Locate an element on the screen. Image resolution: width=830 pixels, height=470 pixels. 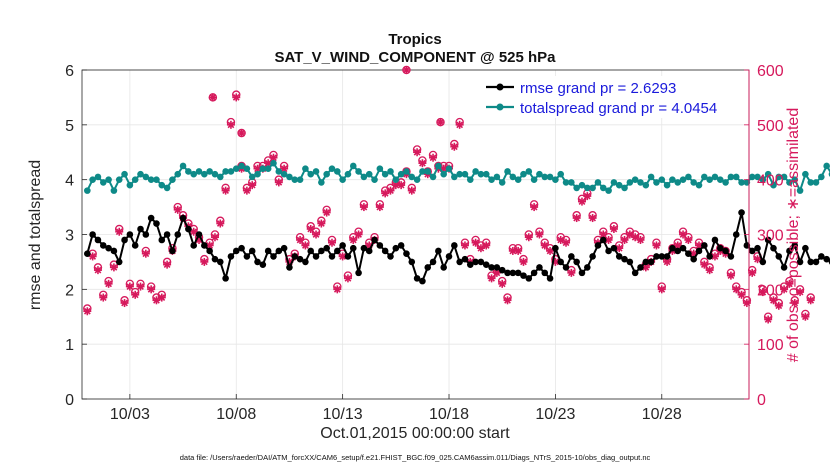
left-tick-label: 3 is located at coordinates (69, 236).